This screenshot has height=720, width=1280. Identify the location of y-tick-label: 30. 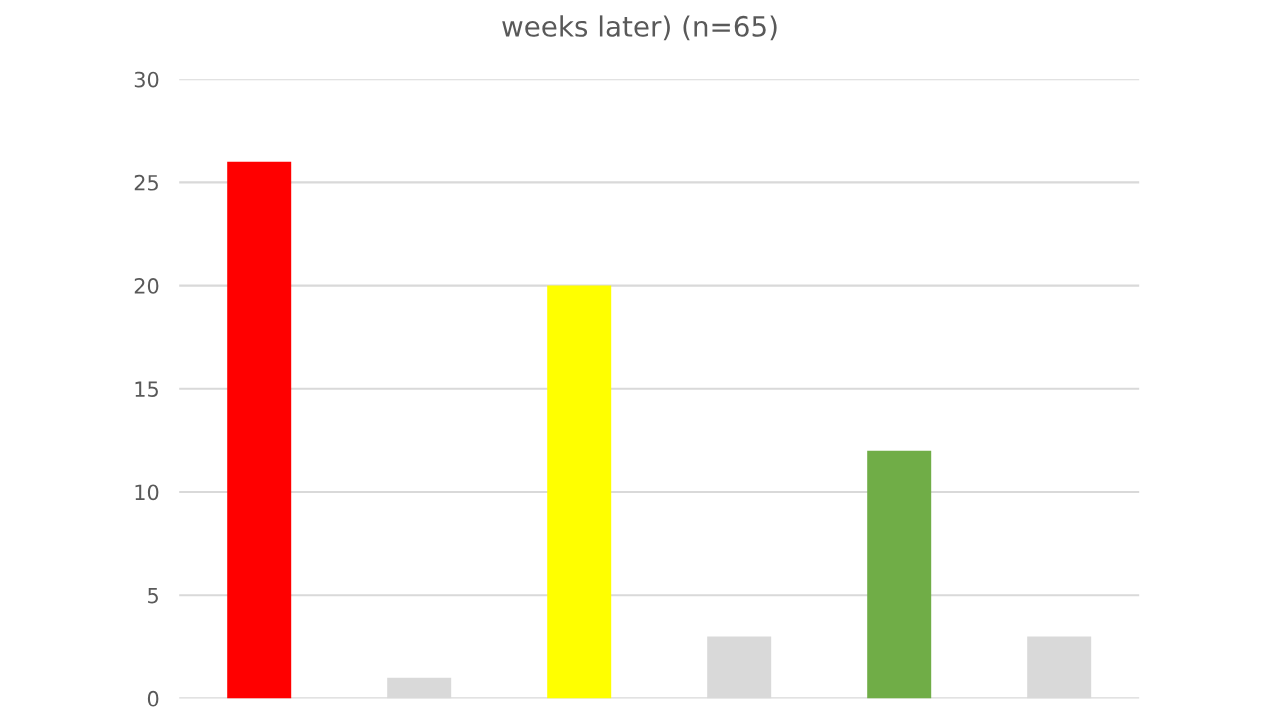
(146, 79).